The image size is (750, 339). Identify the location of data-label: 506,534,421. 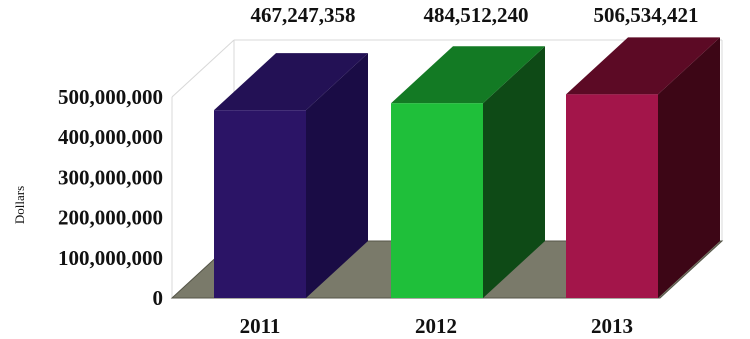
(646, 15).